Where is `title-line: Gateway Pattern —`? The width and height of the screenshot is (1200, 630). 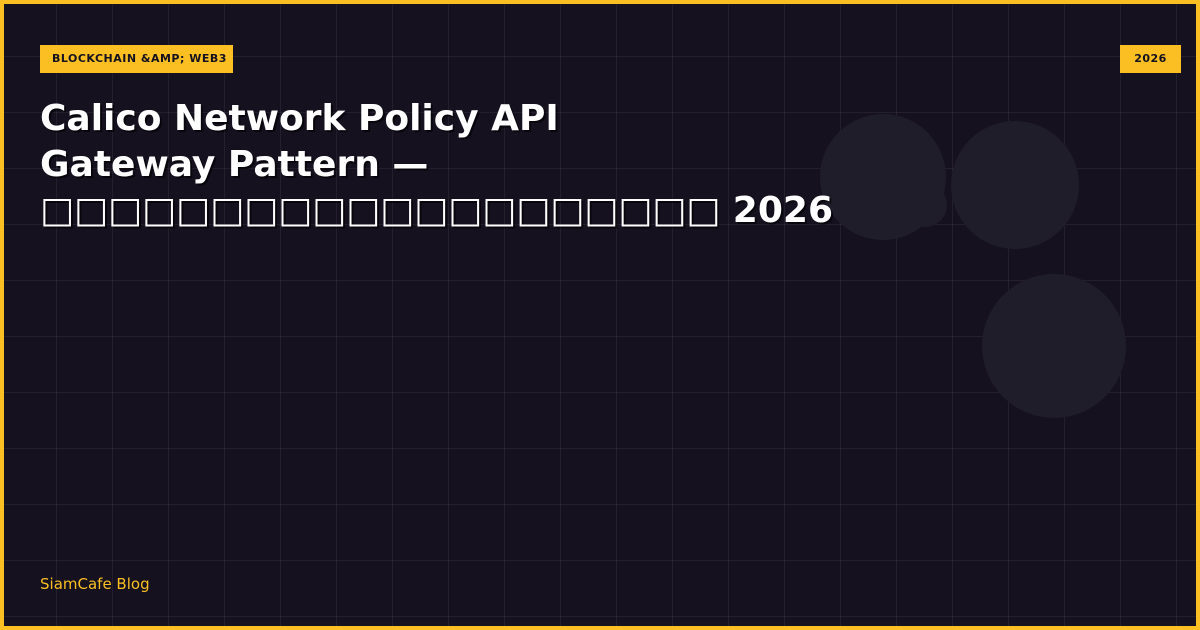
title-line: Gateway Pattern — is located at coordinates (234, 164).